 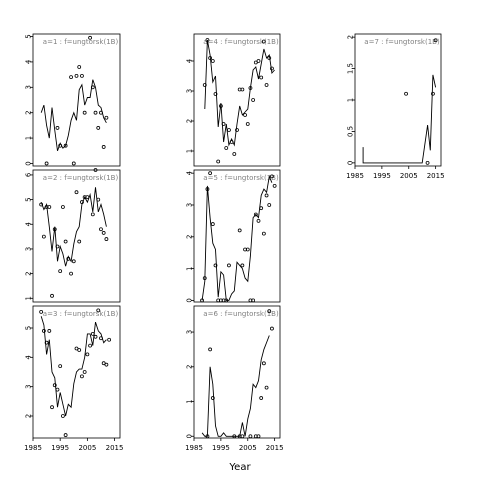 I want to click on y-tick-label: 1.5, so click(x=351, y=68).